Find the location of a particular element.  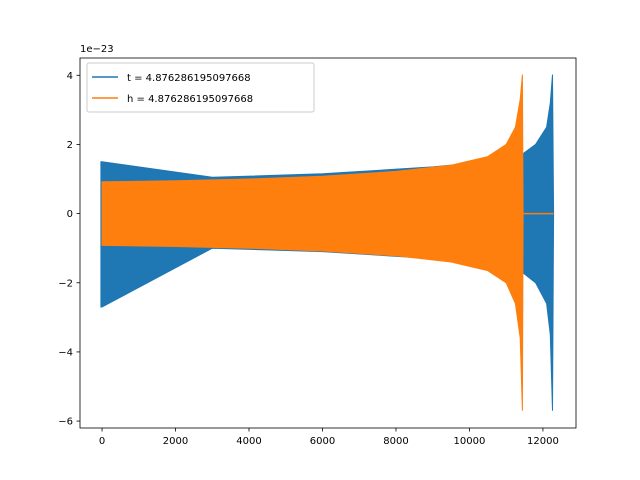

y-tick-label: 0 is located at coordinates (70, 214).